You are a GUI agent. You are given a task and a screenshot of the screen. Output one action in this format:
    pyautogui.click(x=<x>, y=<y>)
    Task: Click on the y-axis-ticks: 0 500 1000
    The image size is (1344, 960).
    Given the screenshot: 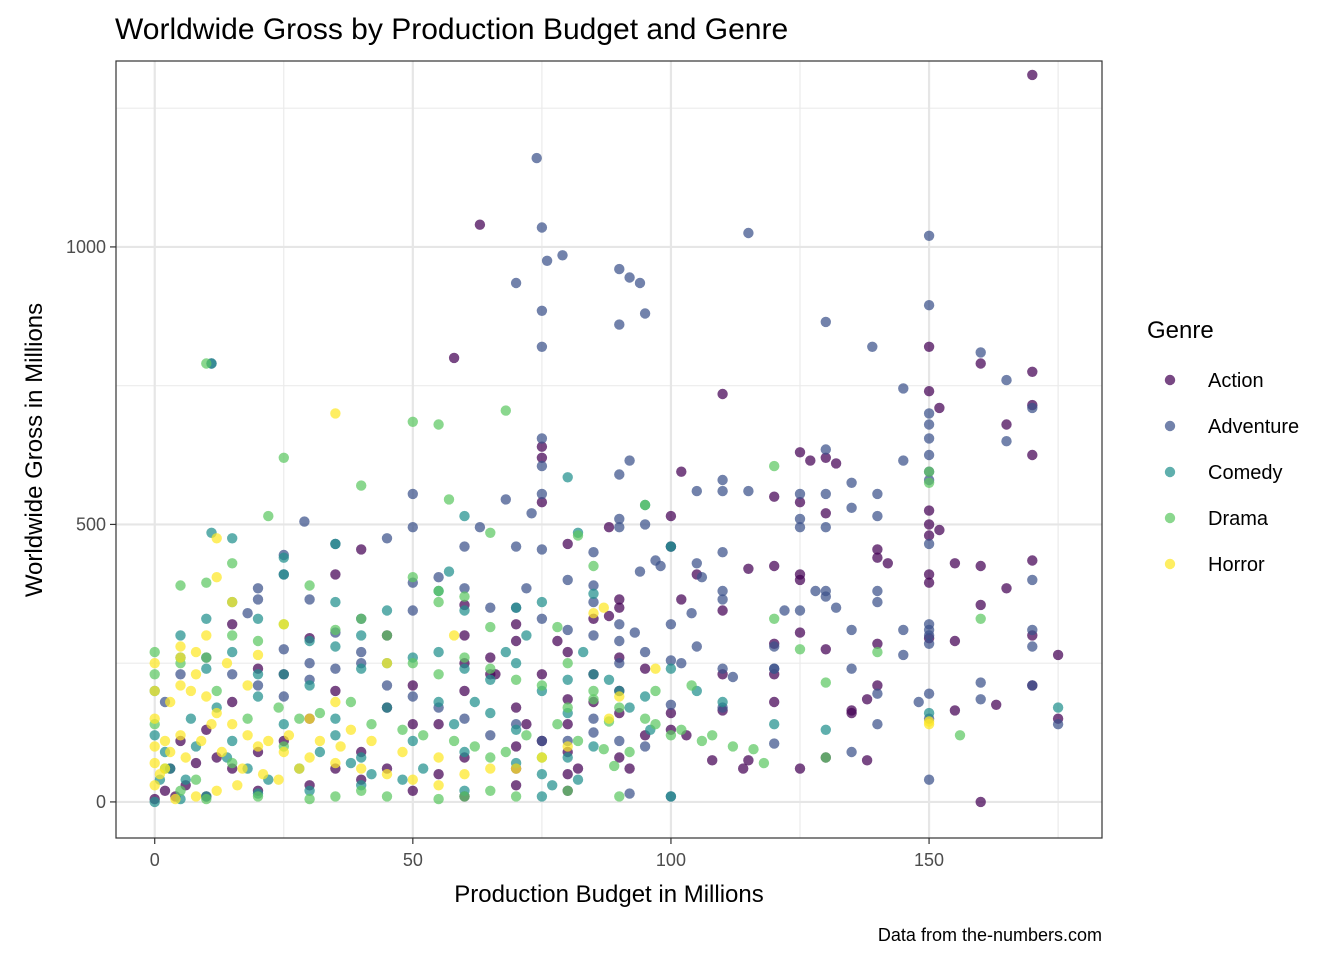 What is the action you would take?
    pyautogui.click(x=91, y=524)
    